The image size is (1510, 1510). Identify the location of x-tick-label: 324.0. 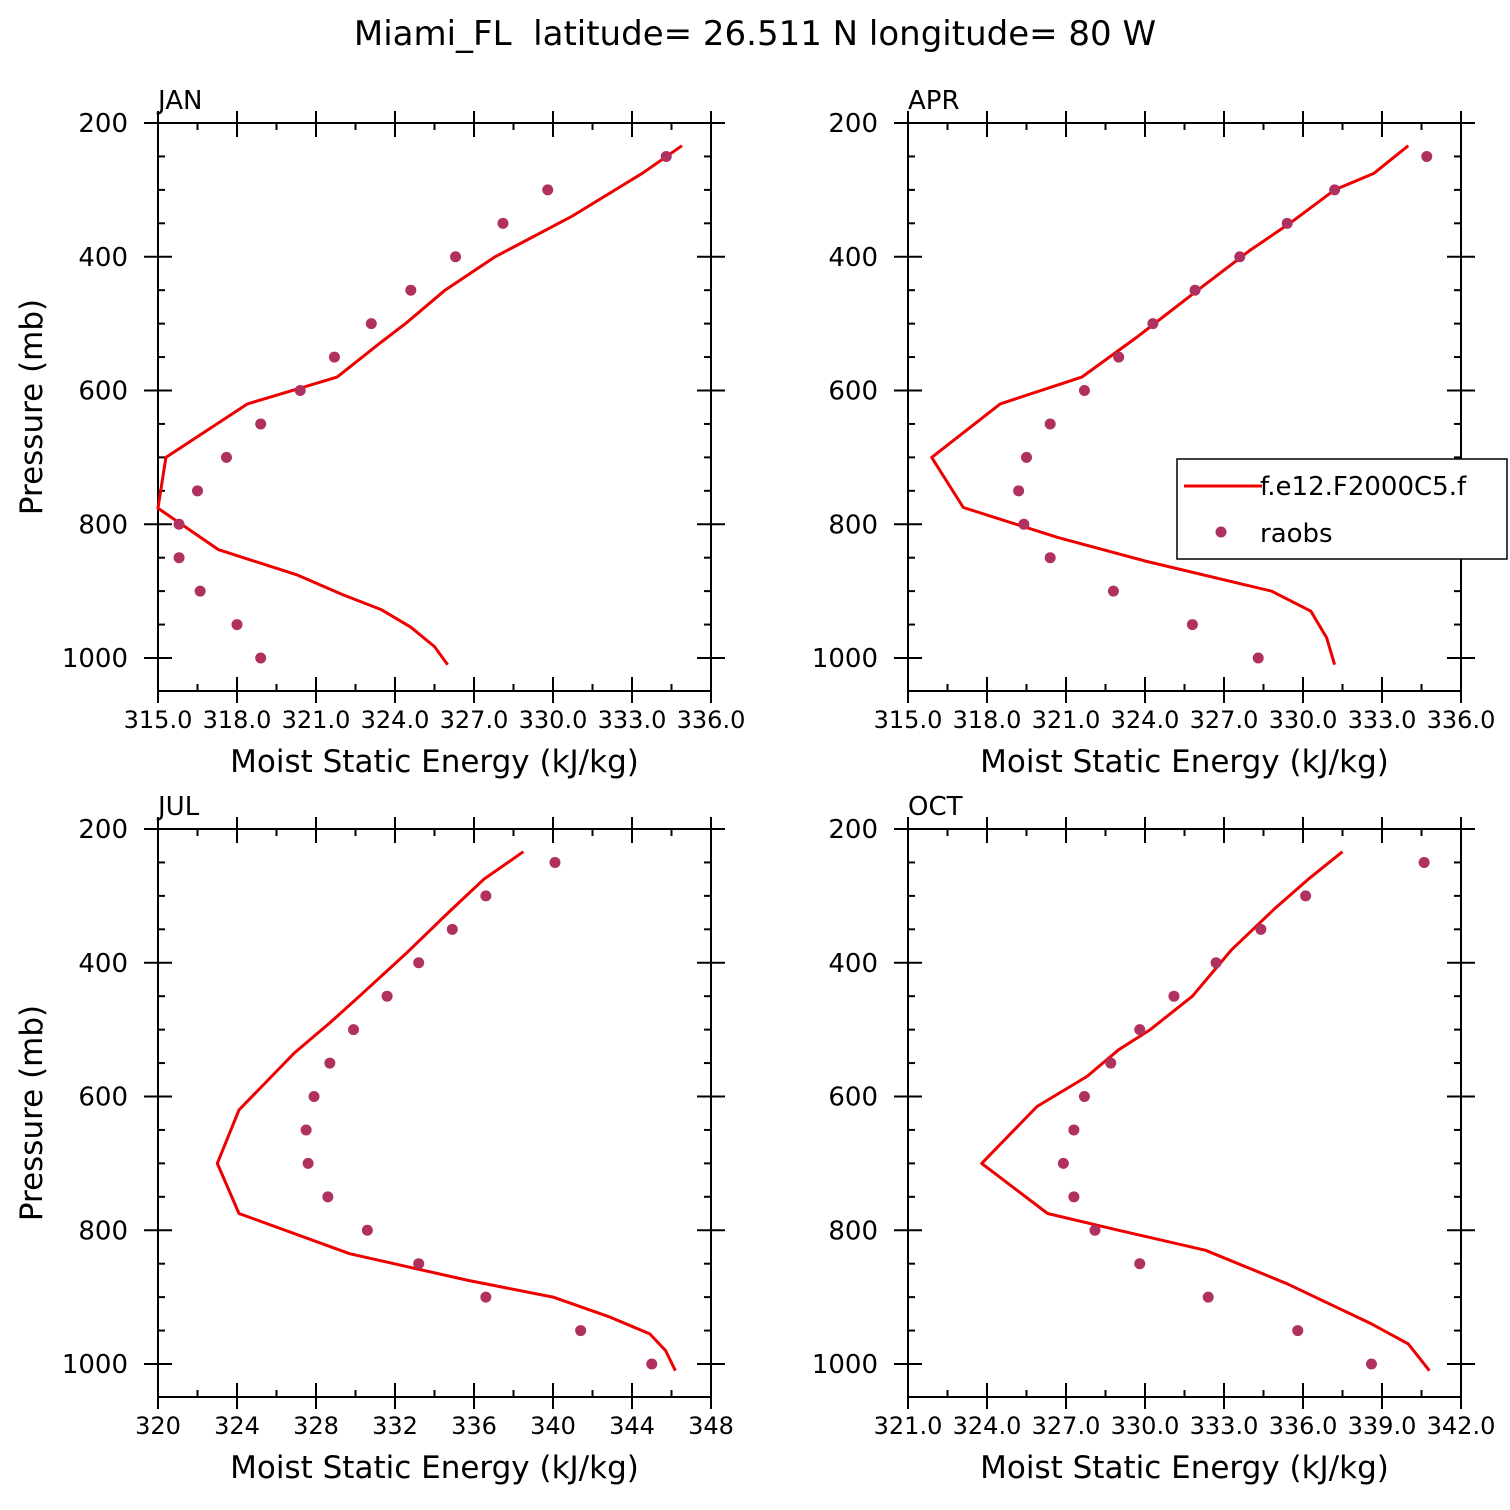
(1145, 720).